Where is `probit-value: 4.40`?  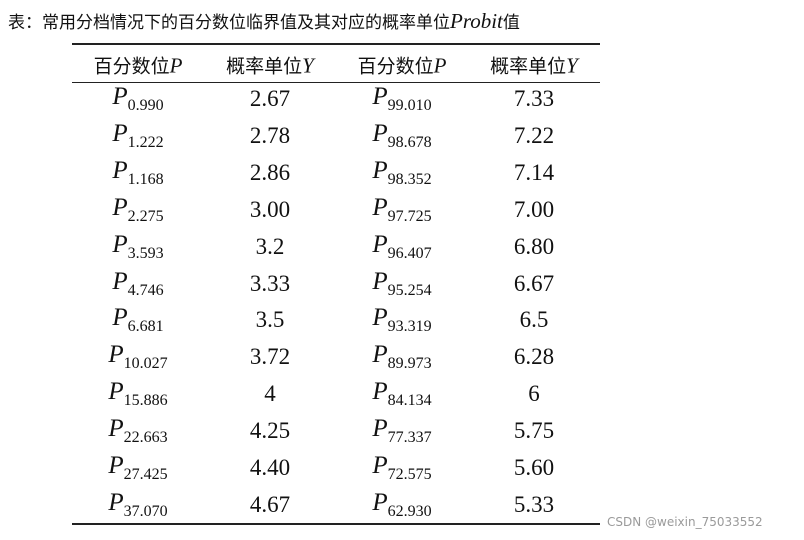
probit-value: 4.40 is located at coordinates (270, 467).